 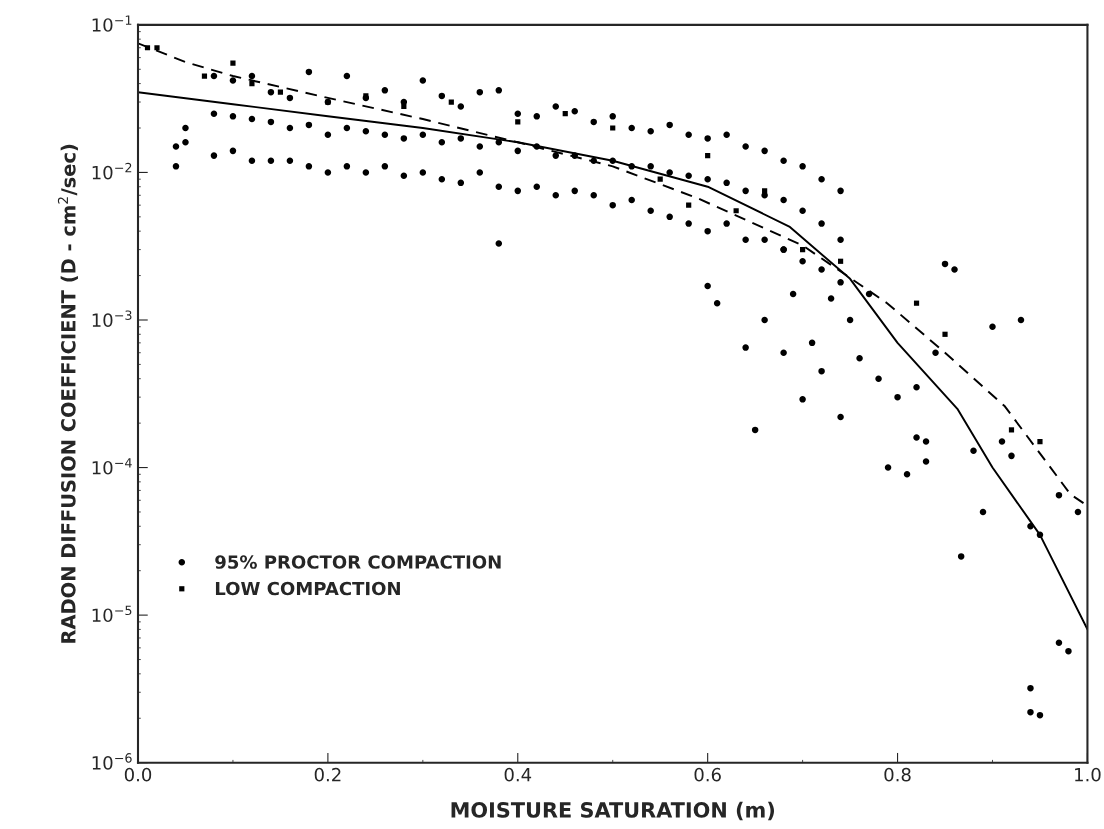 What do you see at coordinates (112, 171) in the screenshot?
I see `y-tick-label: 10$^{−2}$` at bounding box center [112, 171].